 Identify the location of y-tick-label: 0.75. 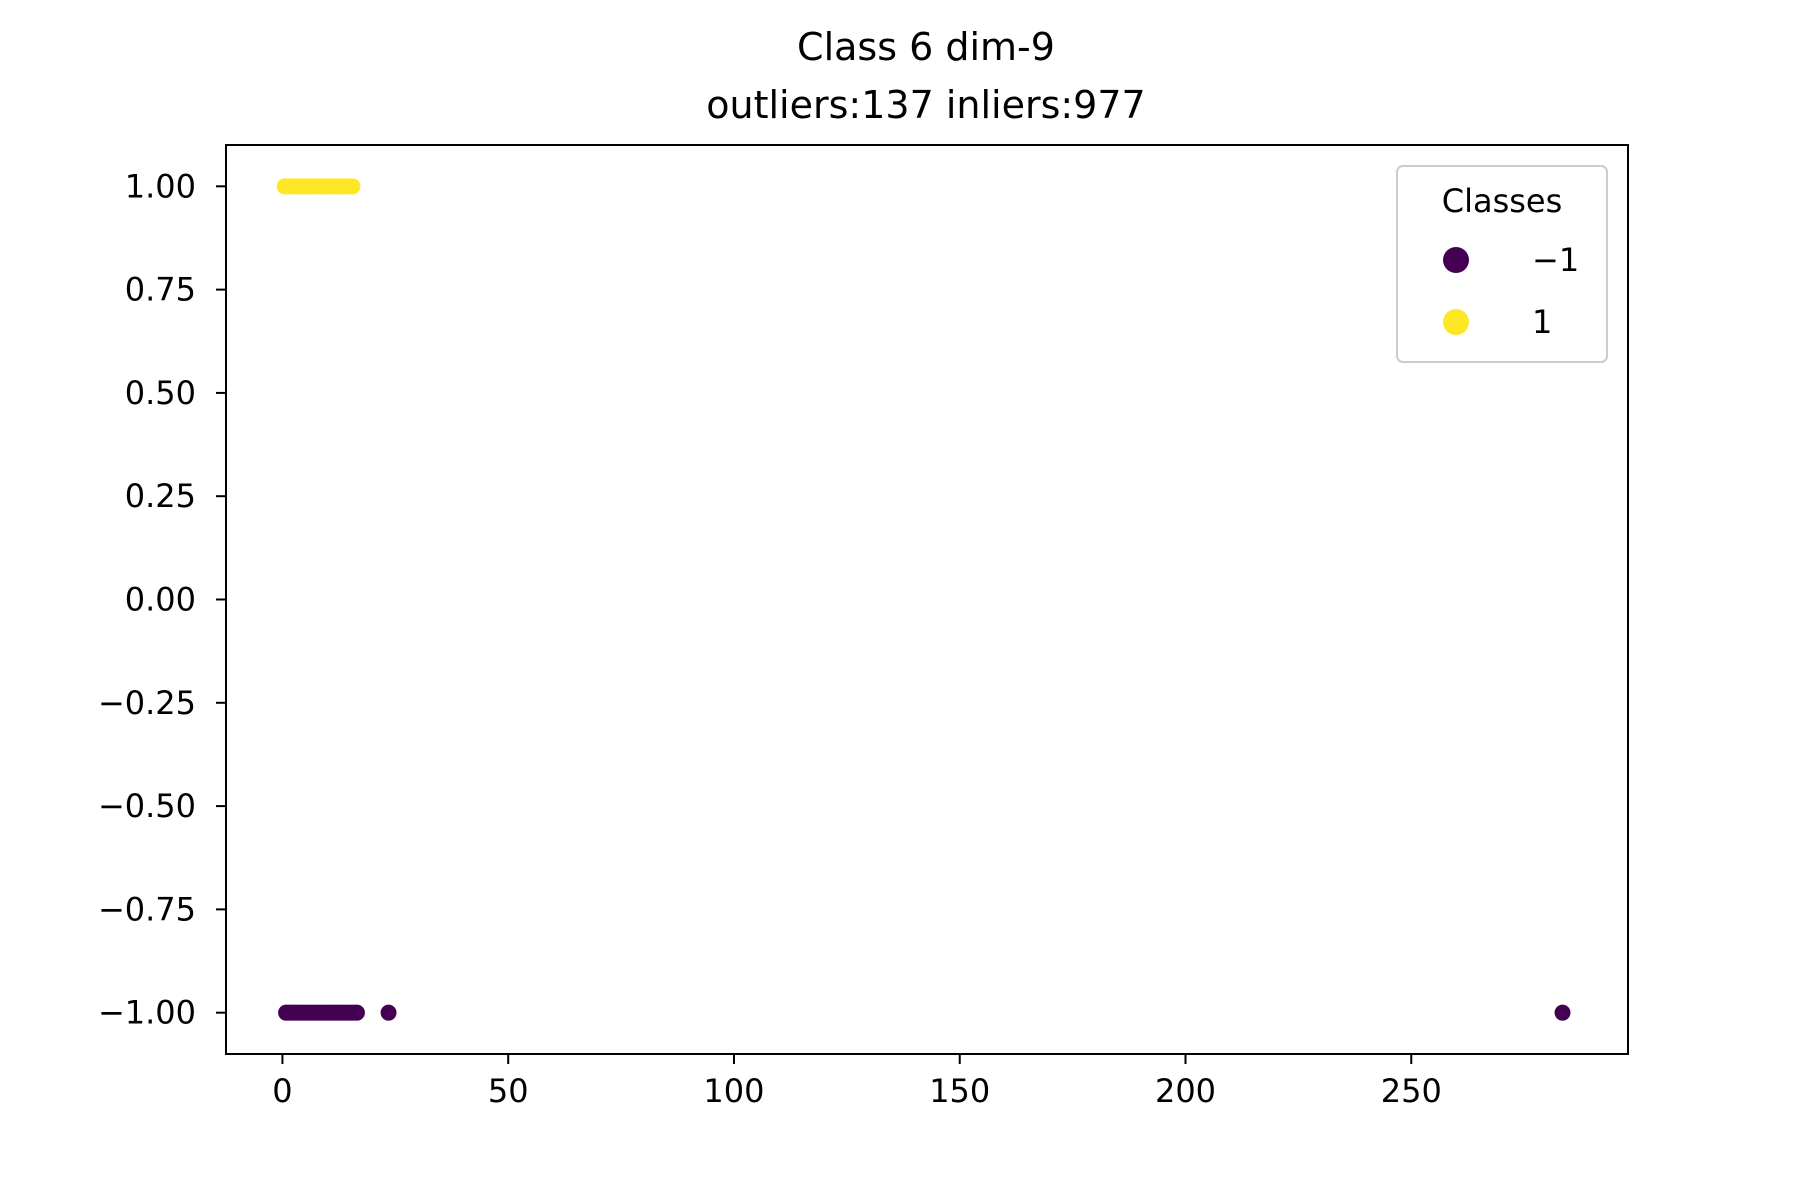
(160, 290).